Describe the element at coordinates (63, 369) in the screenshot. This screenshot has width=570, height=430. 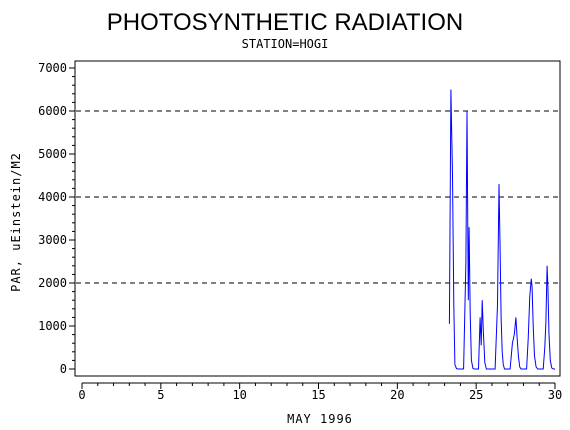
I see `y-tick-label: 0` at that location.